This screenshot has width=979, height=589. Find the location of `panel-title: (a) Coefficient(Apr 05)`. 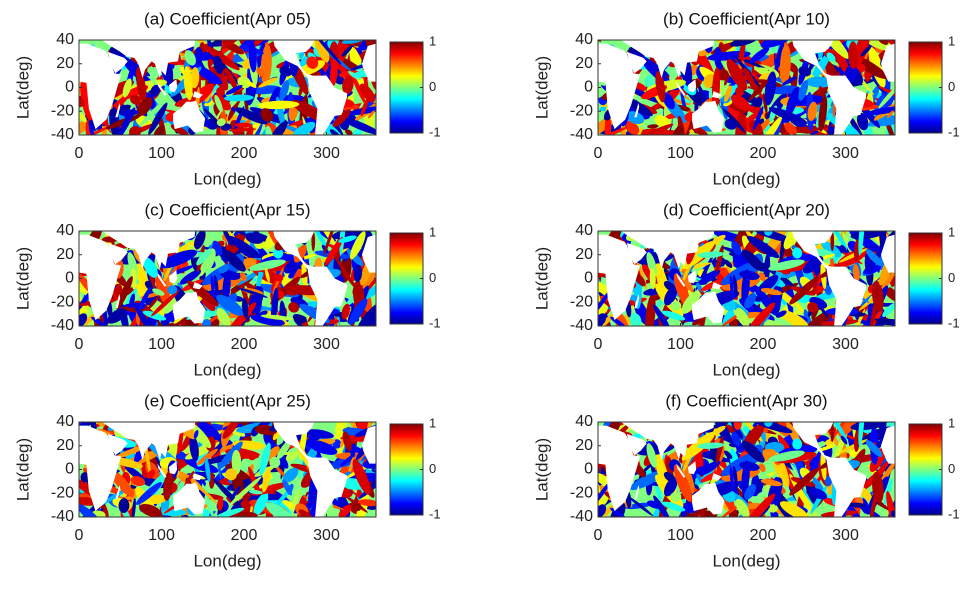

panel-title: (a) Coefficient(Apr 05) is located at coordinates (227, 18).